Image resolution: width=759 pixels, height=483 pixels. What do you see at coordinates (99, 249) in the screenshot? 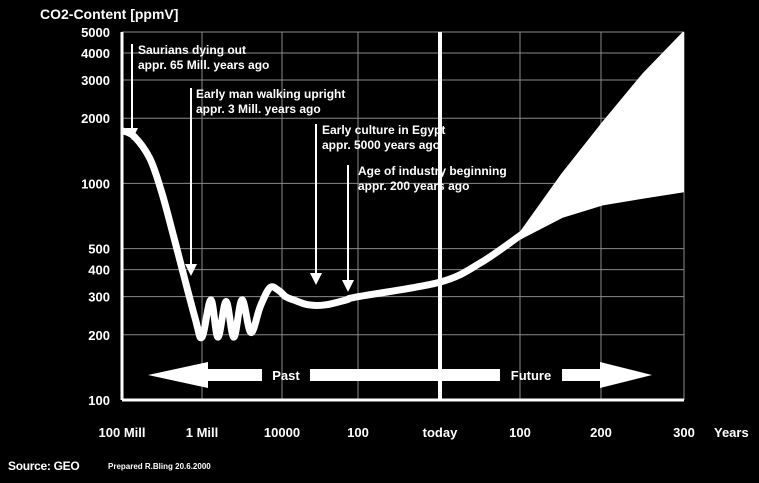
I see `y-tick-label: 500` at bounding box center [99, 249].